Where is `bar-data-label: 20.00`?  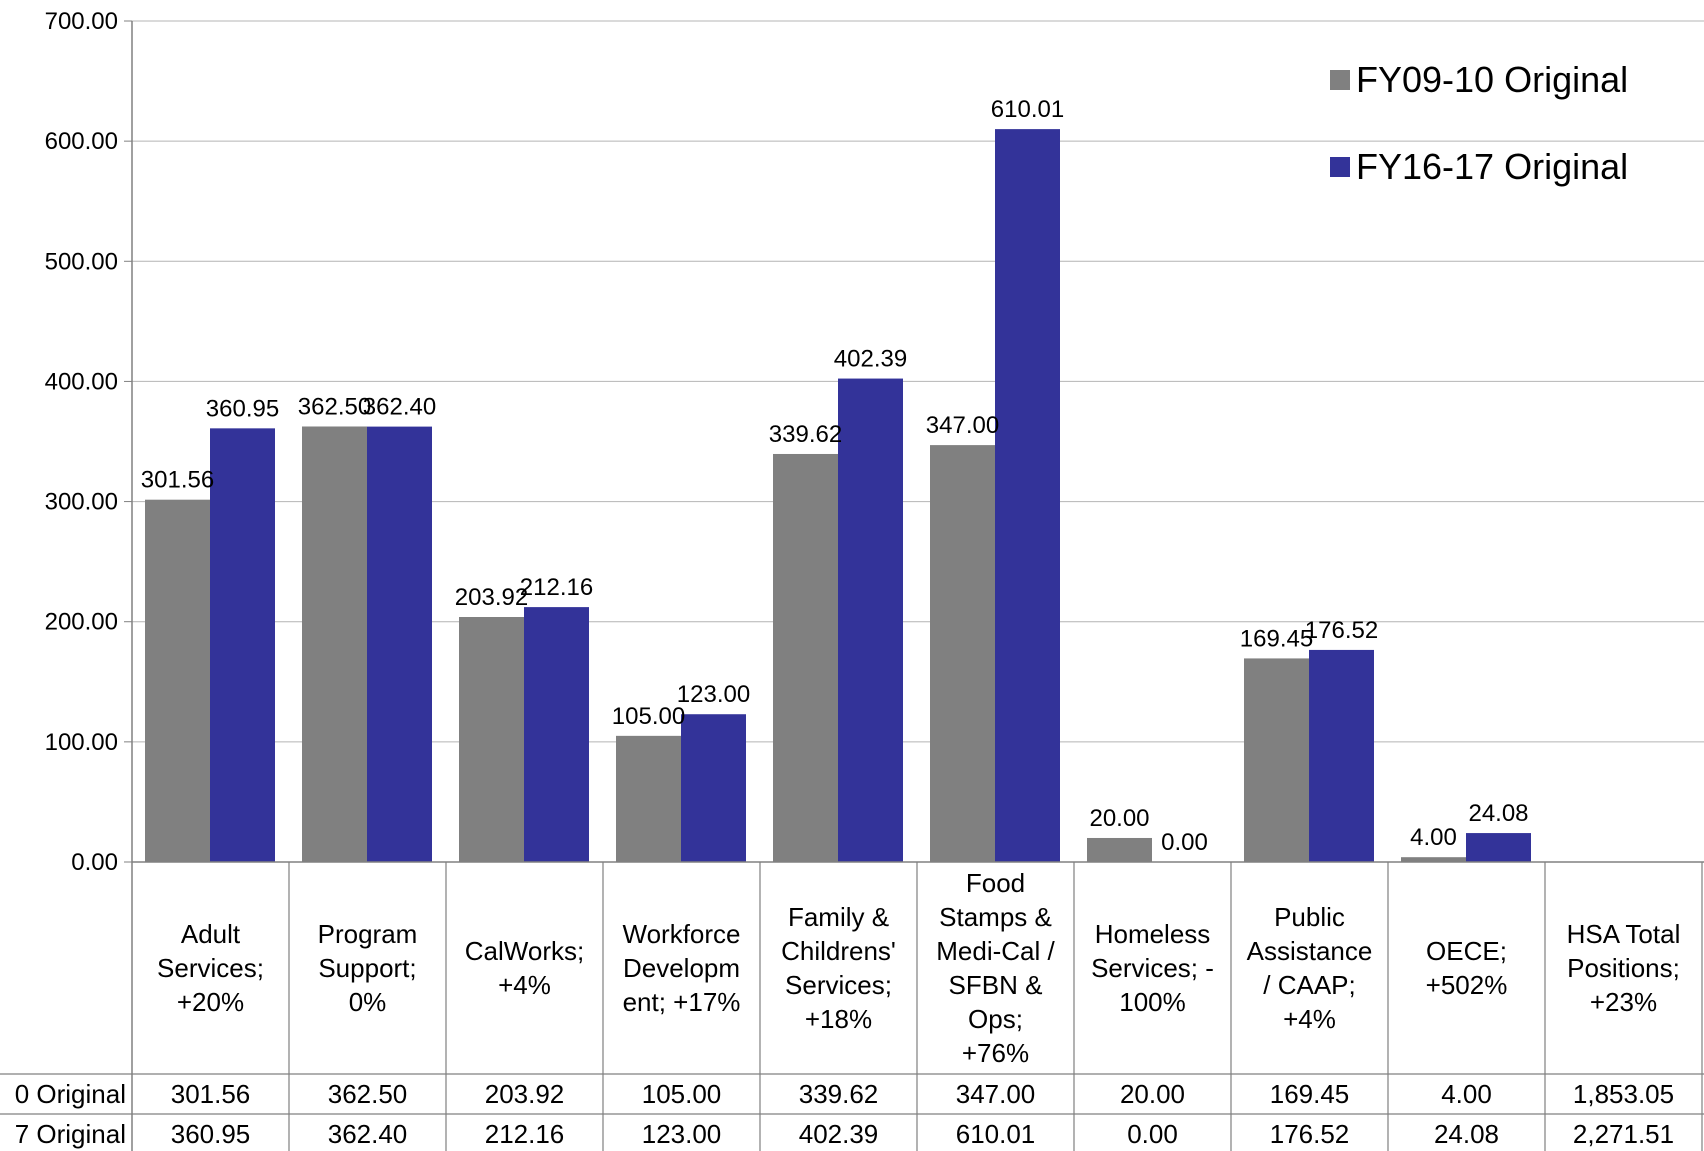
bar-data-label: 20.00 is located at coordinates (1119, 818).